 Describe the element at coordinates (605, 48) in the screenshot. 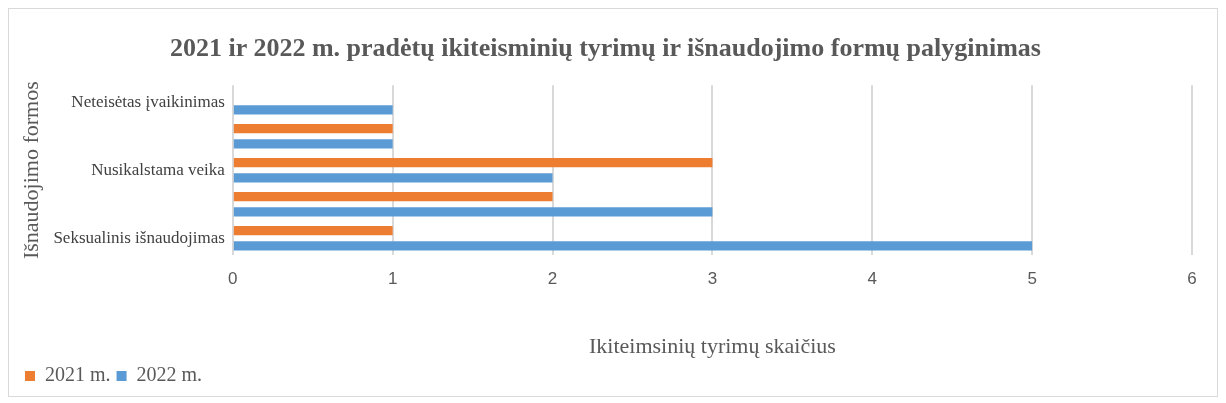

I see `chart-title: 2021 ir 2022 m. pradėtų ikiteisminių tyrimų ir išnaudojimo formų palyginimas` at that location.